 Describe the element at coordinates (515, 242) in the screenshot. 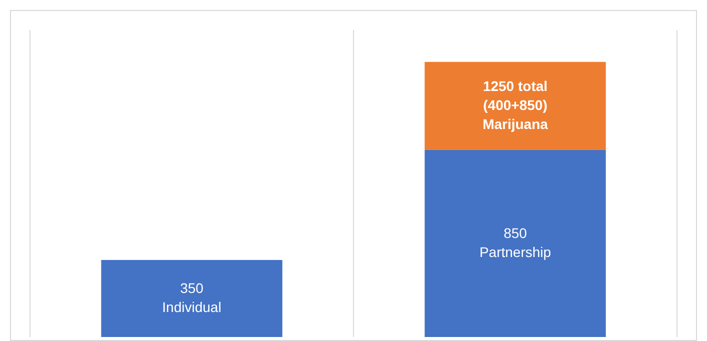

I see `data-label: 850 Partnership` at that location.